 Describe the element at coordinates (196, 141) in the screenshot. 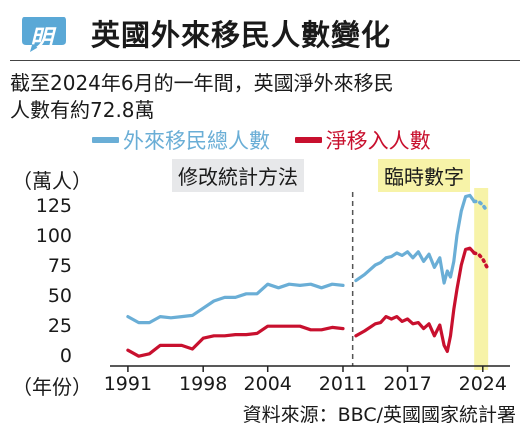

I see `legend-label-total: 外來移民總人數` at that location.